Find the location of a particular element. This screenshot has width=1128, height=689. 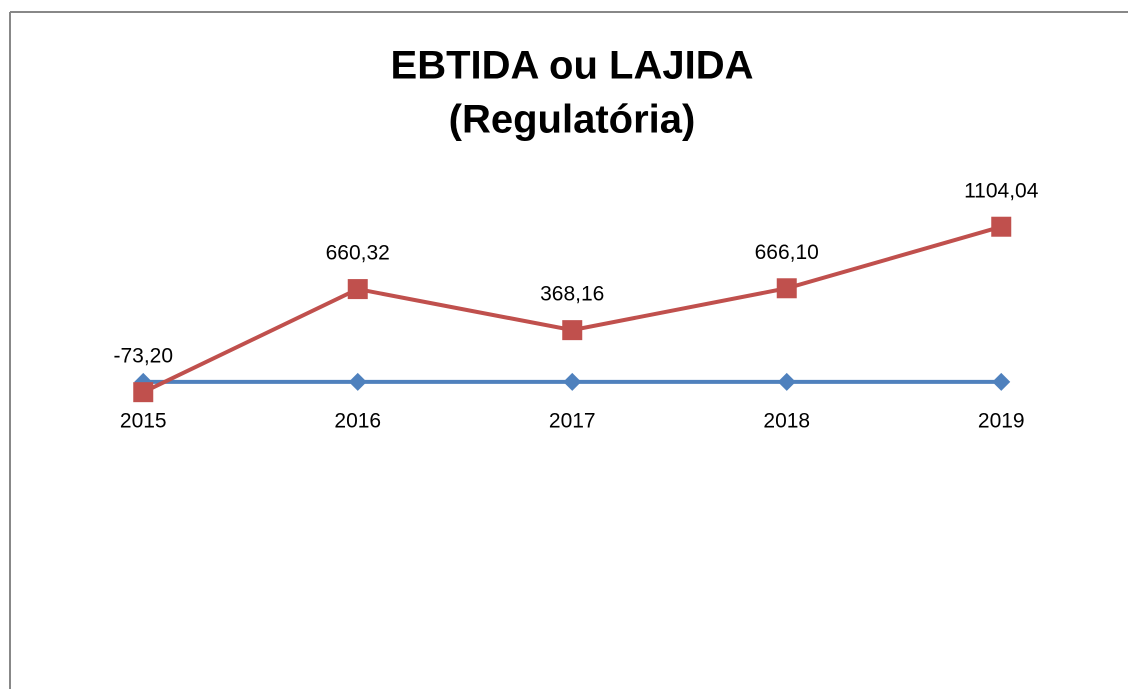

chart-title: (Regulatória) is located at coordinates (572, 120).